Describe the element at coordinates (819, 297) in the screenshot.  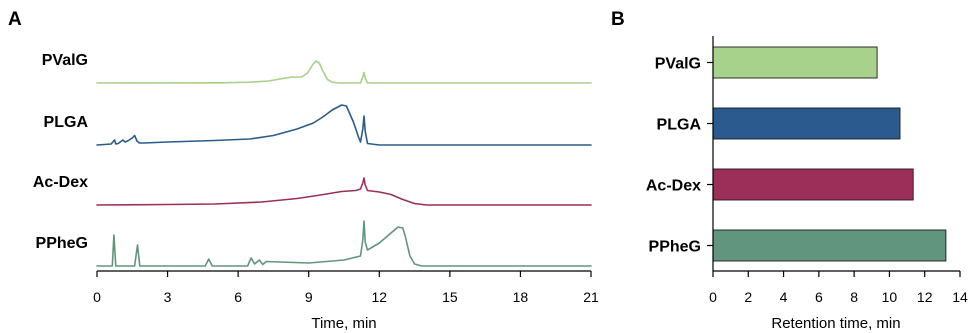
I see `retention-tick-label: 6` at that location.